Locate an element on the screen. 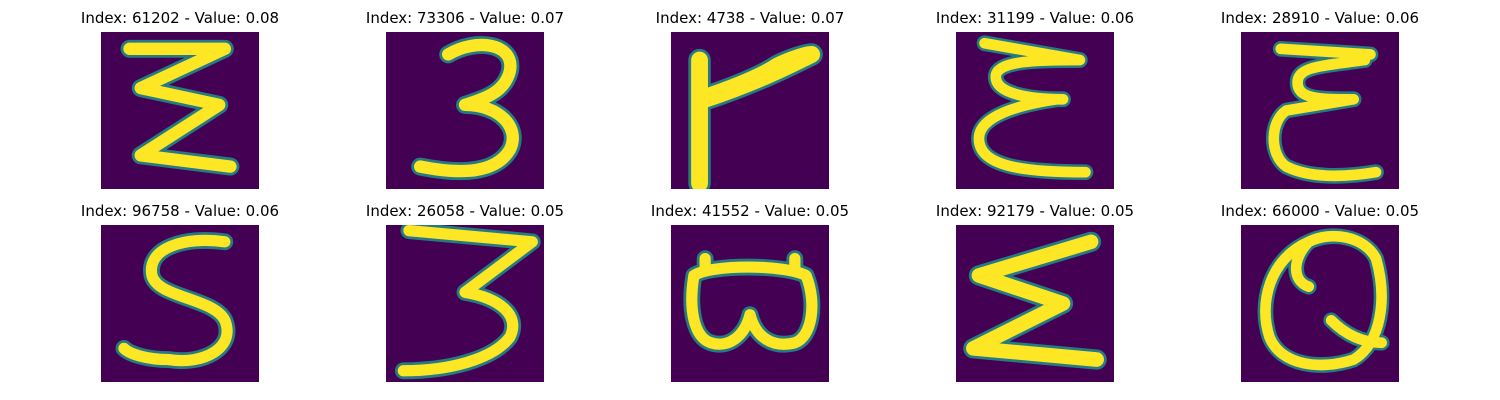  digit-glyph-three-flat is located at coordinates (467, 302).